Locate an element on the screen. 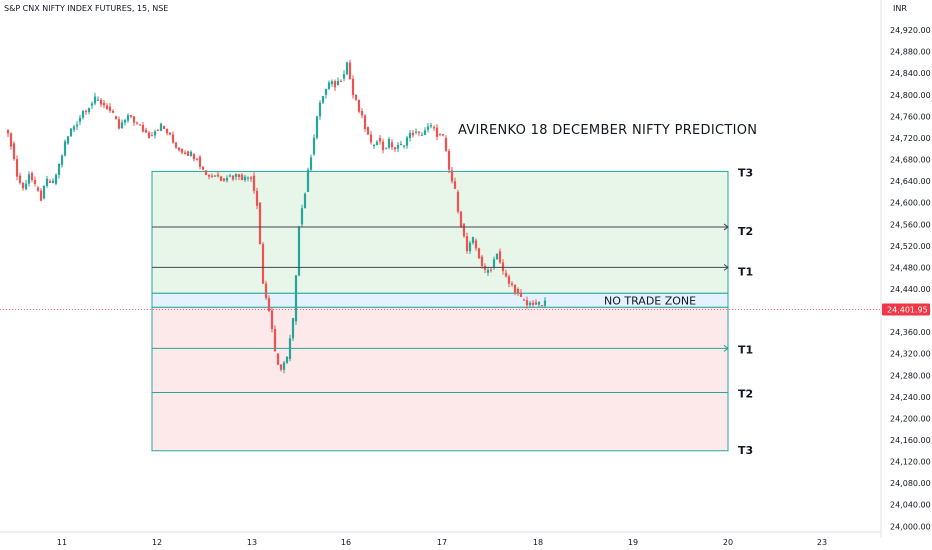  price-tick-label: 24,080.00 is located at coordinates (910, 483).